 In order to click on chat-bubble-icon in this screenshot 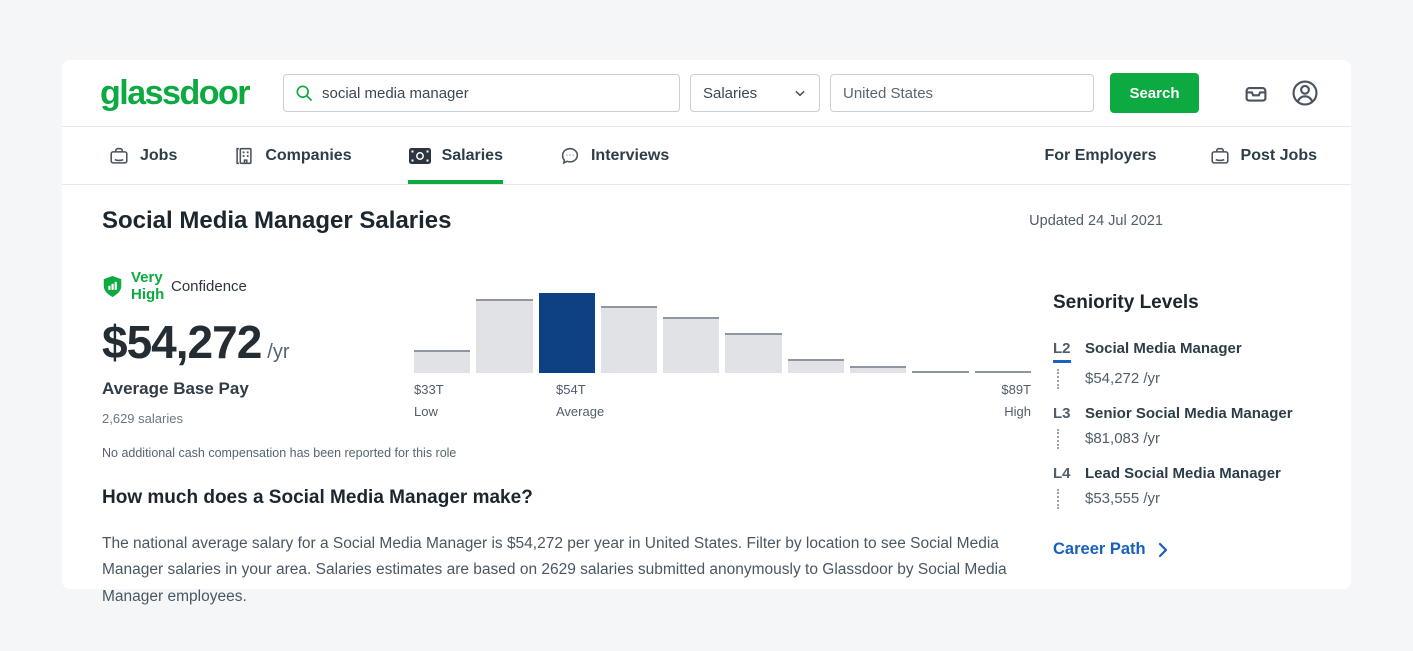, I will do `click(570, 156)`.